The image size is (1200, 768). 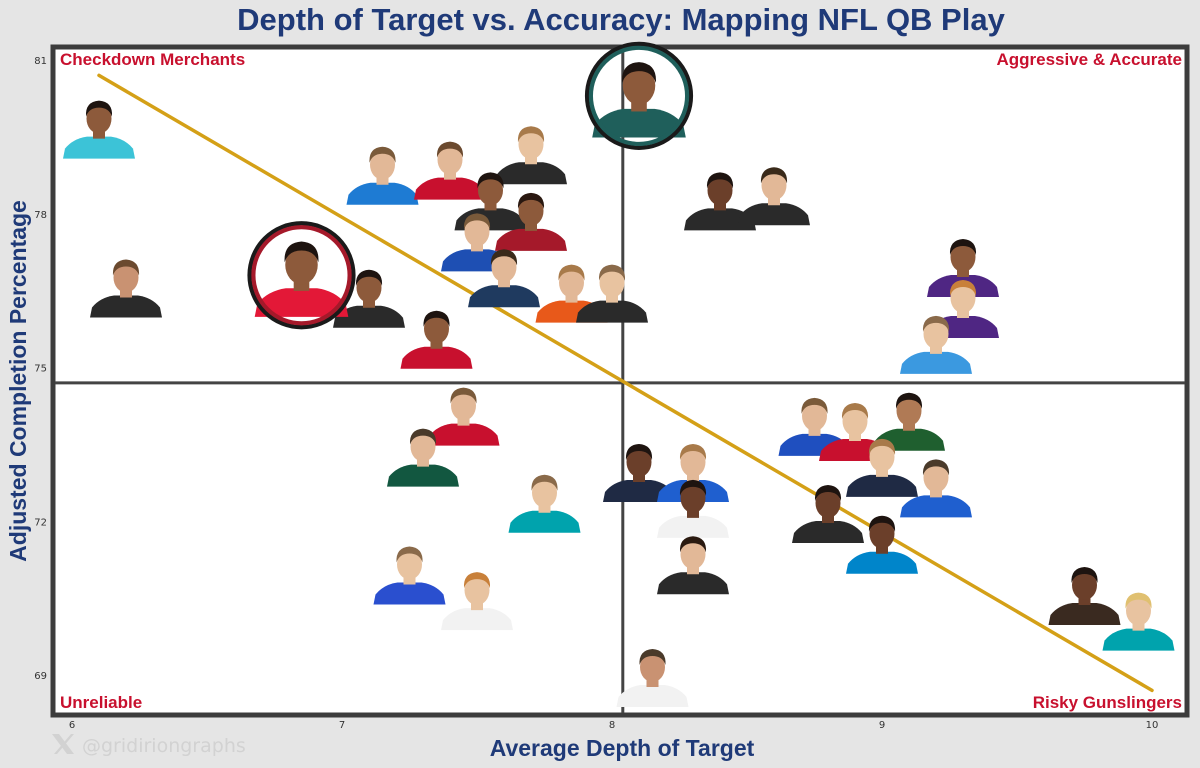 What do you see at coordinates (1152, 725) in the screenshot?
I see `x-tick-label: 10` at bounding box center [1152, 725].